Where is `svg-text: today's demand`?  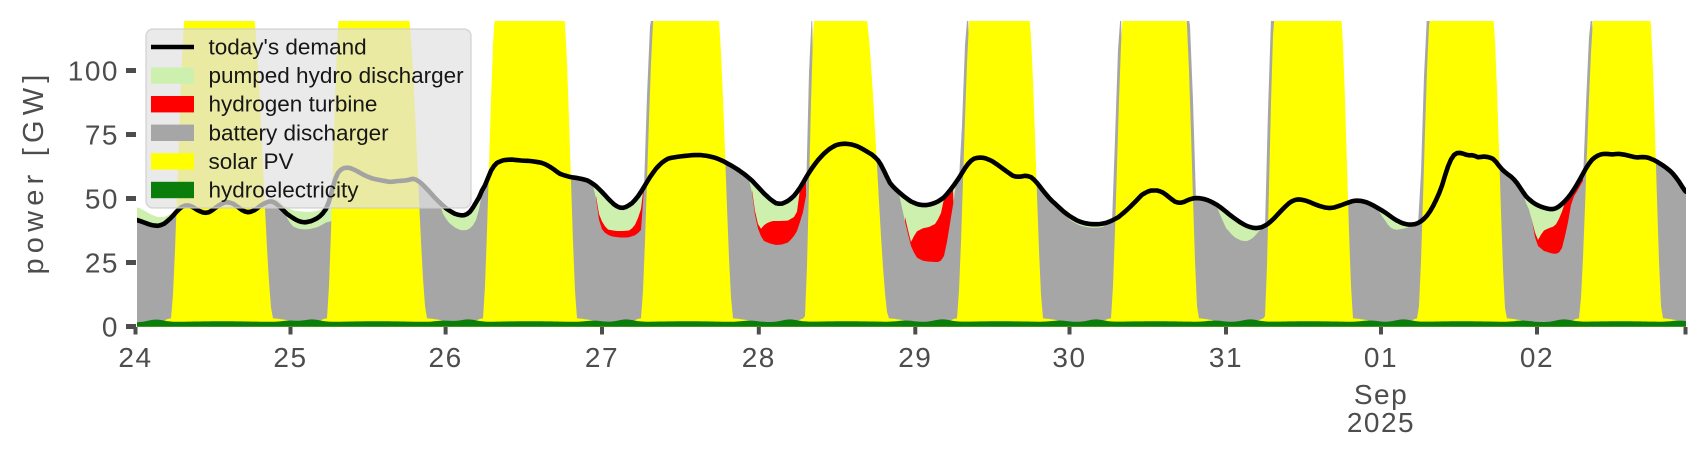 svg-text: today's demand is located at coordinates (288, 47).